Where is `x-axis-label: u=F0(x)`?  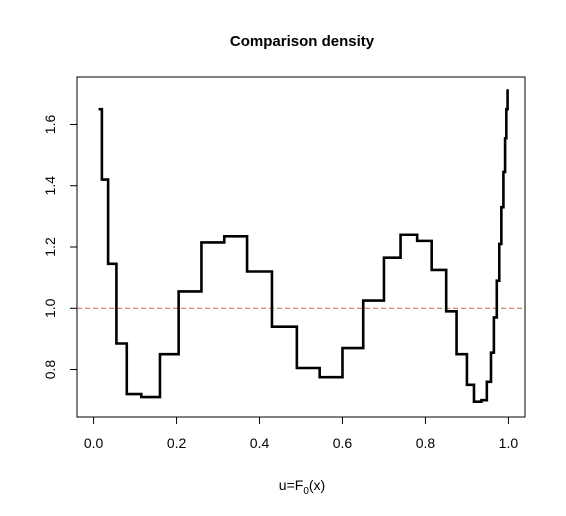 x-axis-label: u=F0(x) is located at coordinates (302, 487).